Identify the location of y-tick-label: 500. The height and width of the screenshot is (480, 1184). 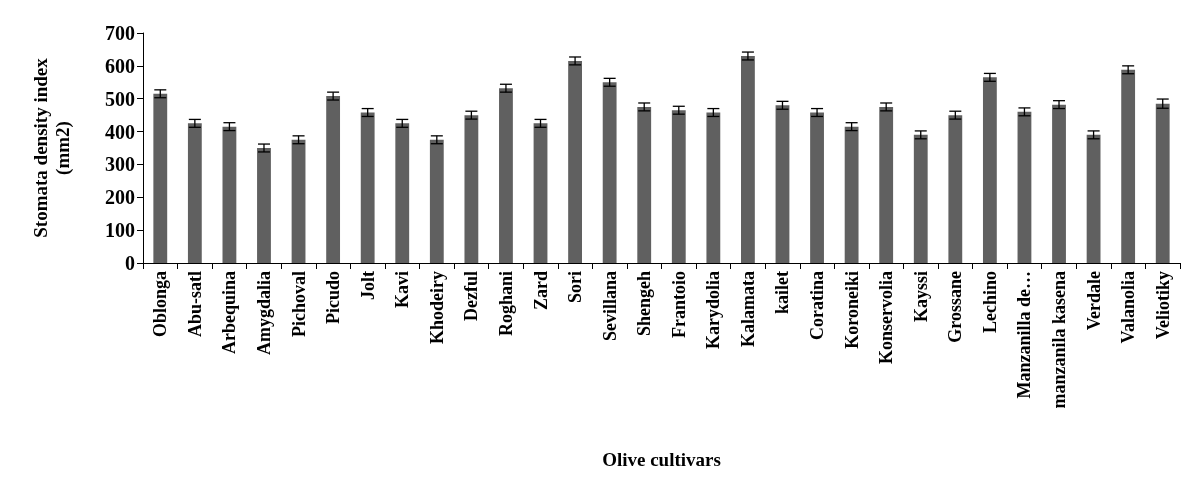
(120, 98).